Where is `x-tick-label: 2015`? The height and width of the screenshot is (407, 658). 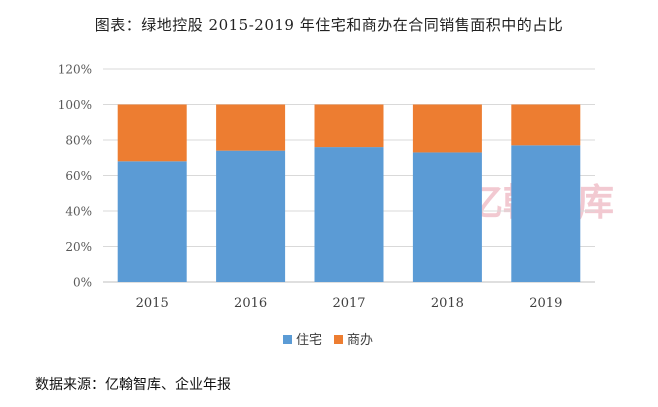
x-tick-label: 2015 is located at coordinates (152, 303).